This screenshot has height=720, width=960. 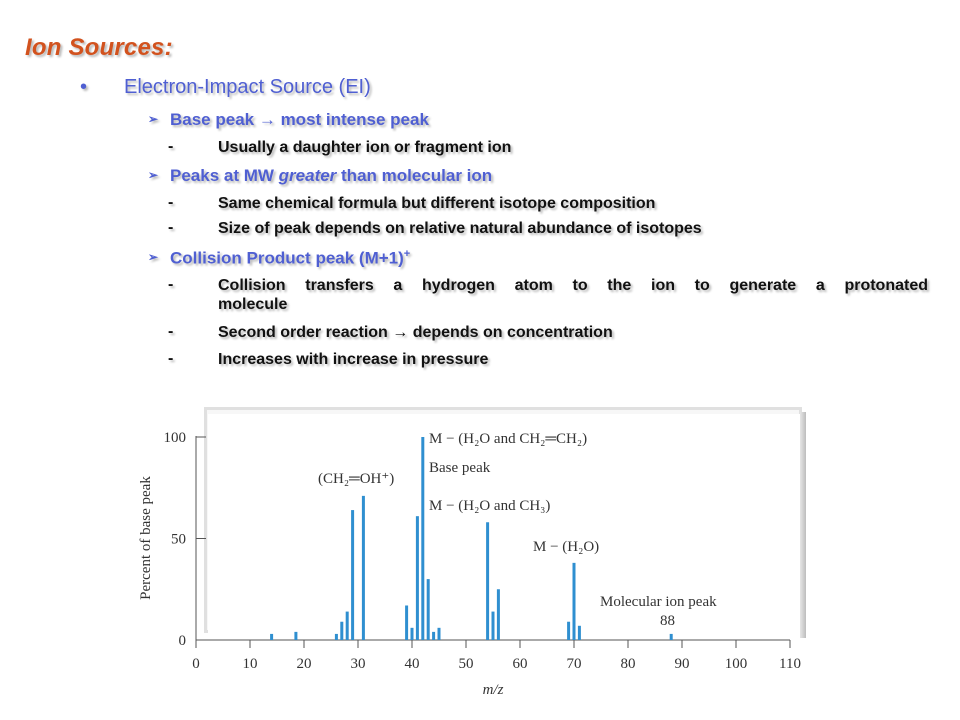 I want to click on annotation-h2o-ch3: M − (H₂O and CH₃), so click(x=489, y=506).